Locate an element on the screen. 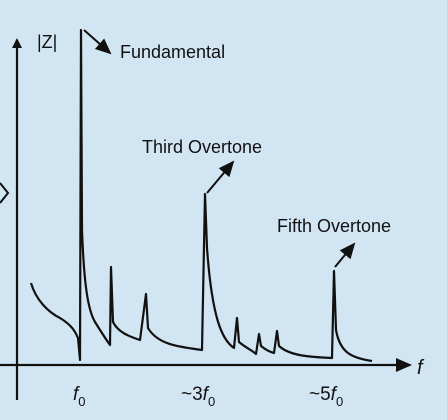 Image resolution: width=447 pixels, height=420 pixels. tick-3f0-prefix: ~3 is located at coordinates (192, 394).